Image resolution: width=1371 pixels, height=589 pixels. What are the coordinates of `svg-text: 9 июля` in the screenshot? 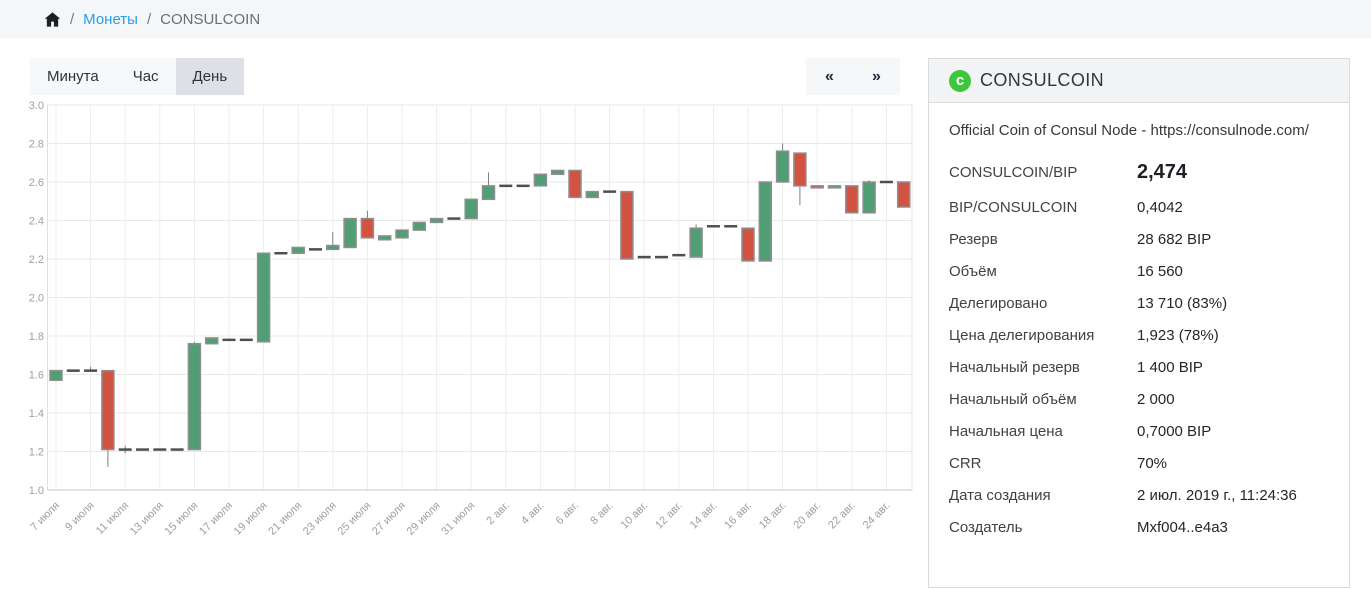 It's located at (80, 517).